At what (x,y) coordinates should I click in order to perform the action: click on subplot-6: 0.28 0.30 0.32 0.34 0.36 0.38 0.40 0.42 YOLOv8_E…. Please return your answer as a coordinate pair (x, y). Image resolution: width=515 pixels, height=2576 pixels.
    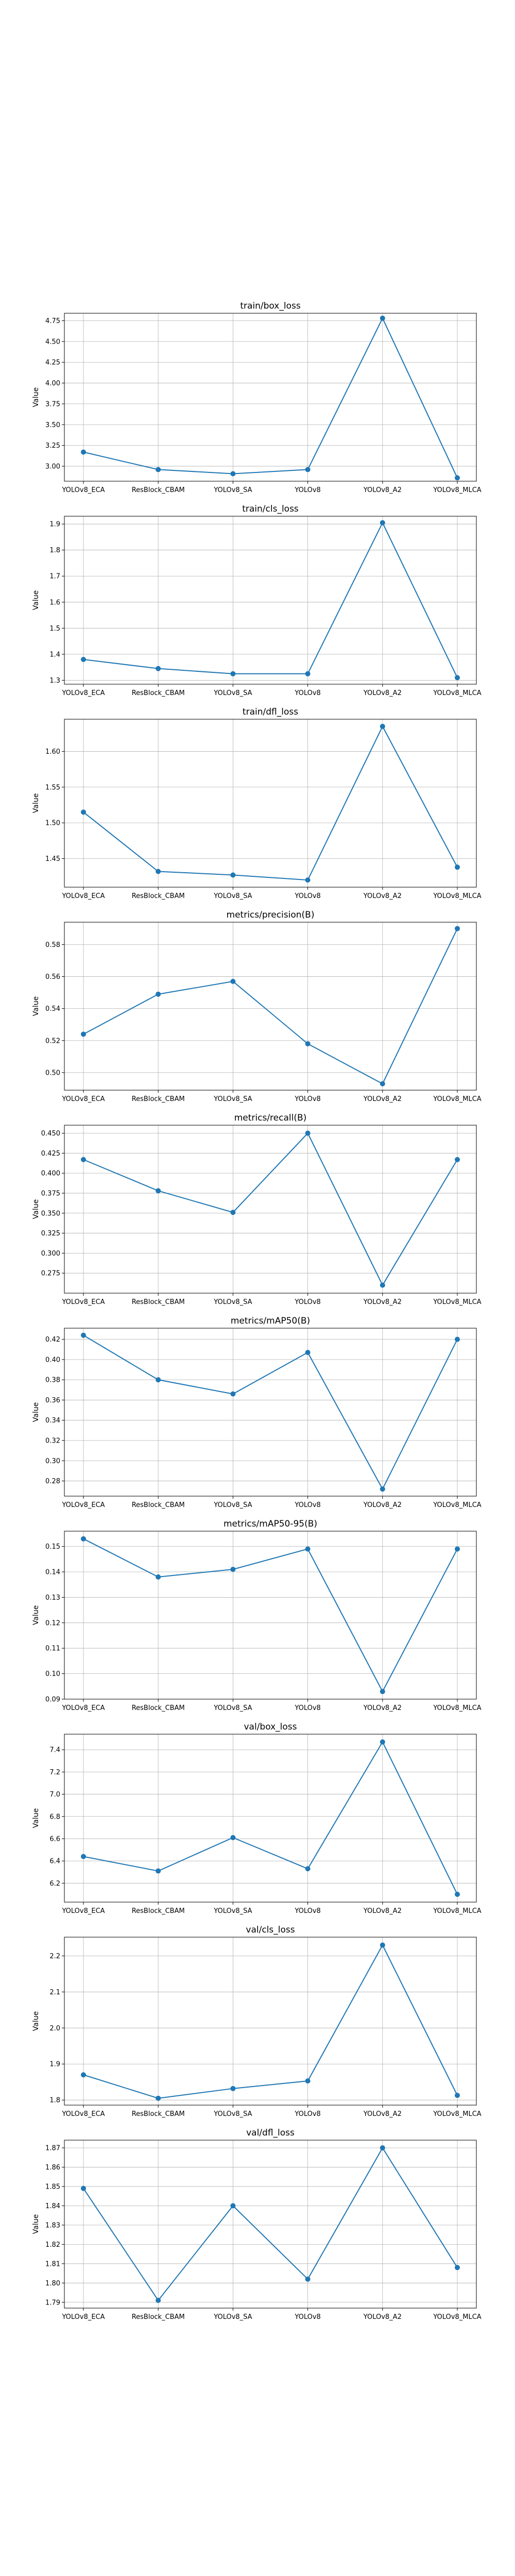
    Looking at the image, I should click on (257, 1413).